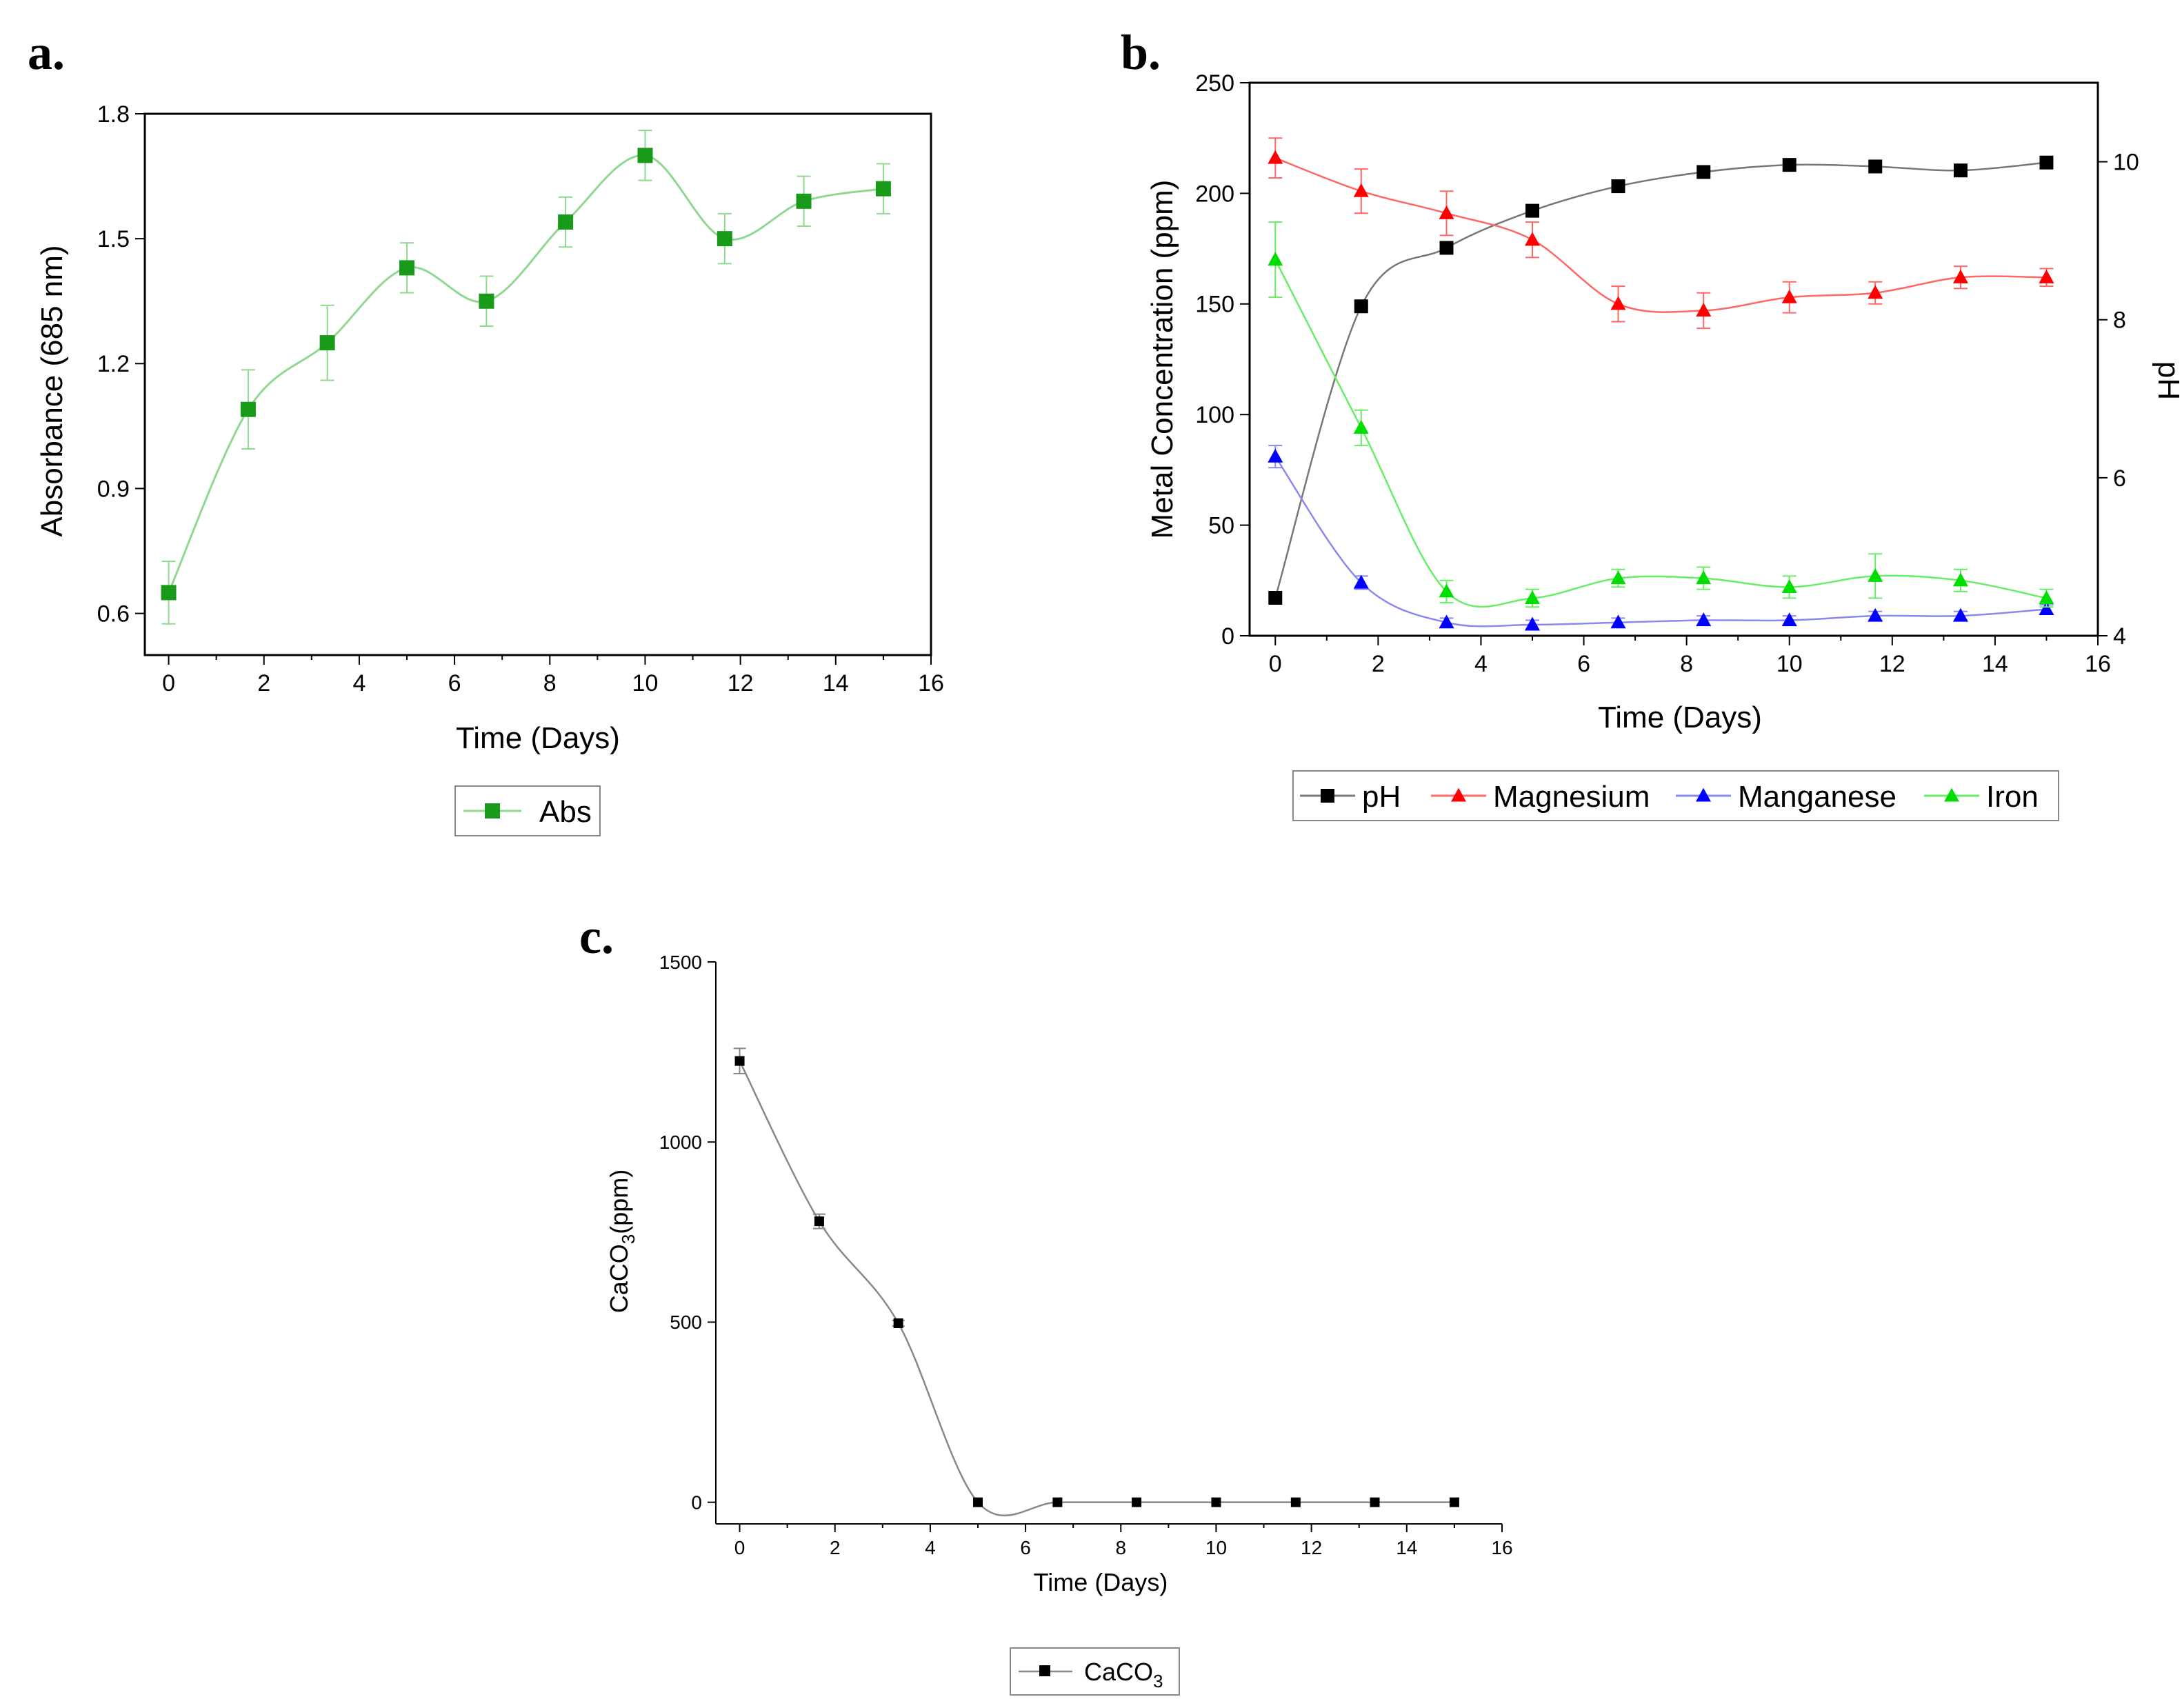  What do you see at coordinates (1214, 83) in the screenshot?
I see `panel-b-y-tick-label: 250` at bounding box center [1214, 83].